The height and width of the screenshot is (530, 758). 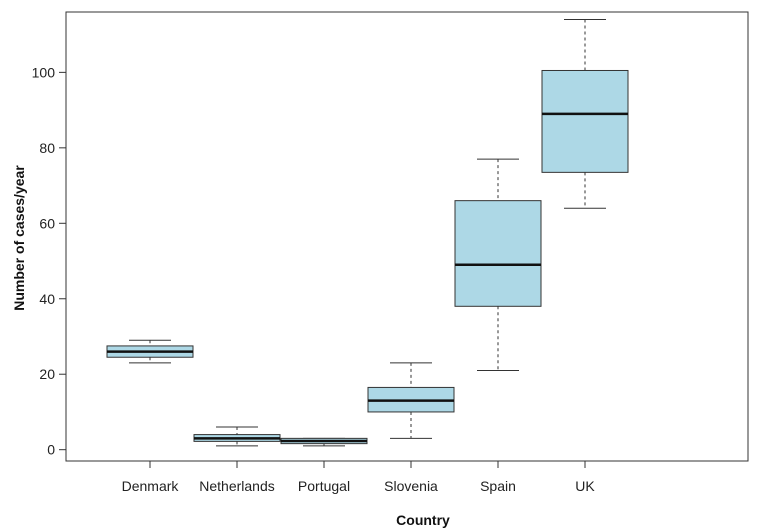 I want to click on y-tick-label: 20, so click(x=47, y=374).